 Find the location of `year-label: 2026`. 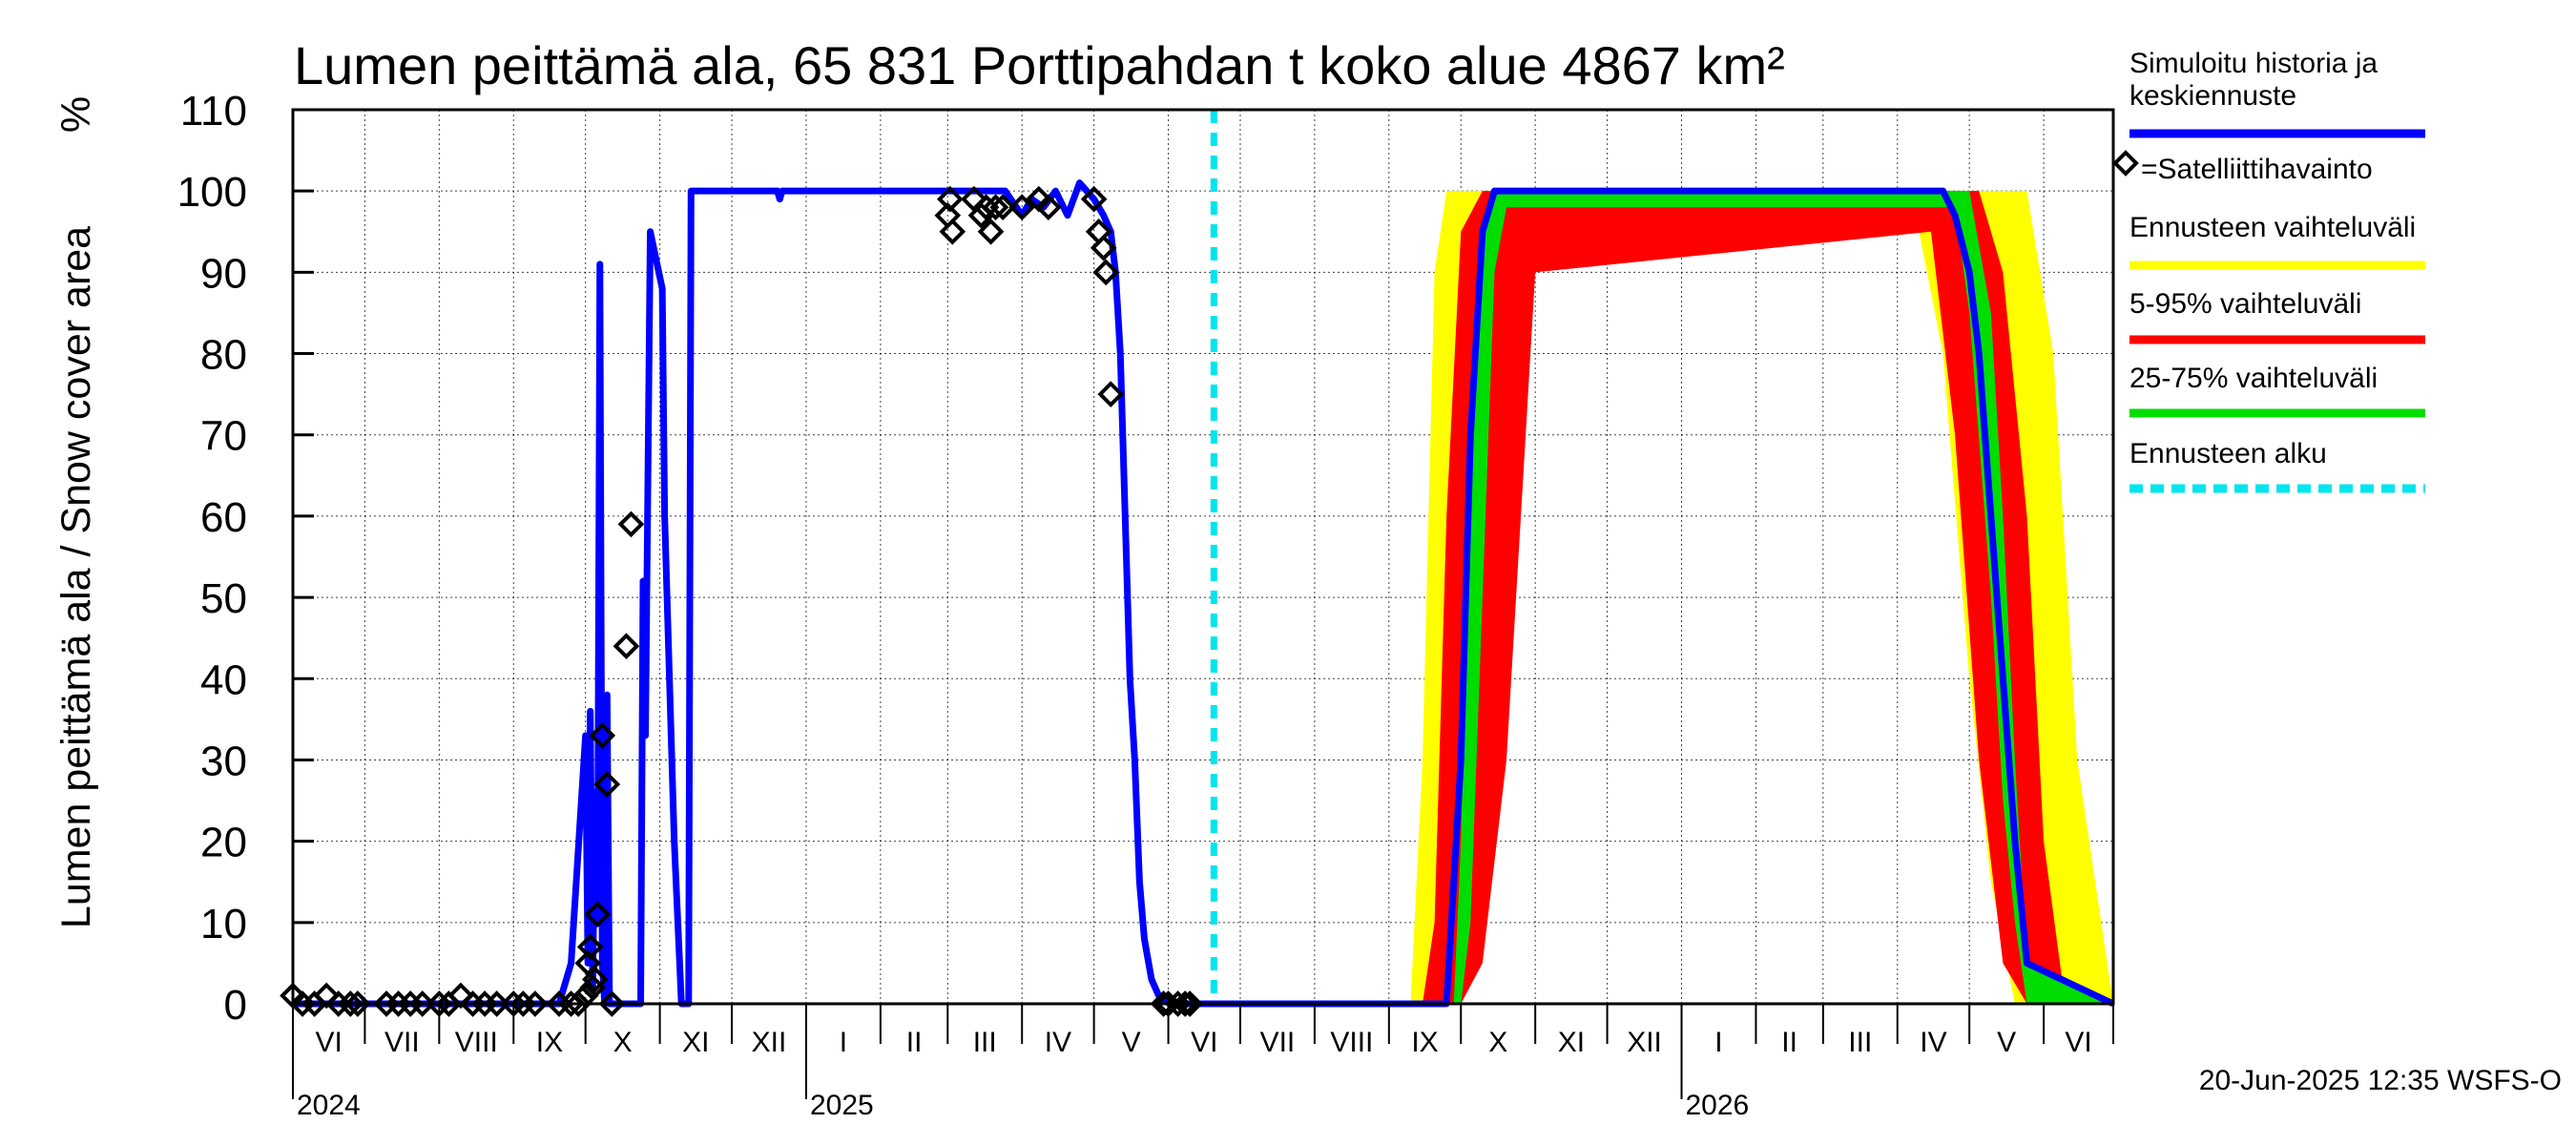

year-label: 2026 is located at coordinates (1718, 1105).